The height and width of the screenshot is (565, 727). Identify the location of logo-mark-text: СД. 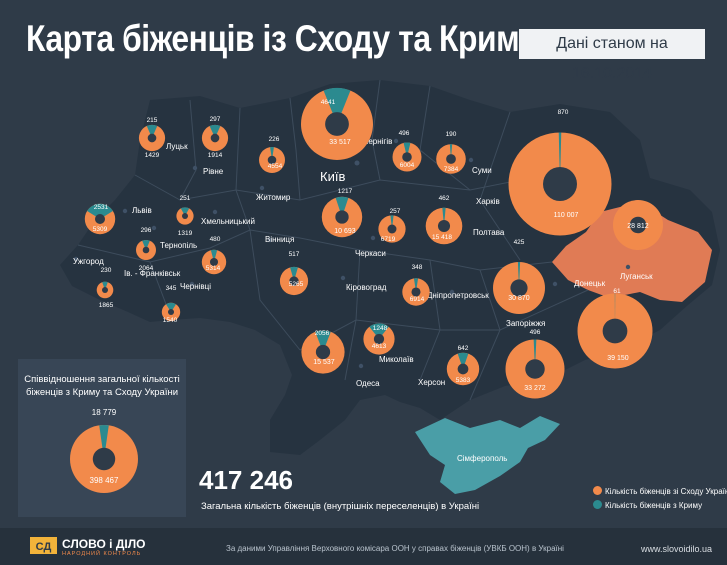
(44, 547).